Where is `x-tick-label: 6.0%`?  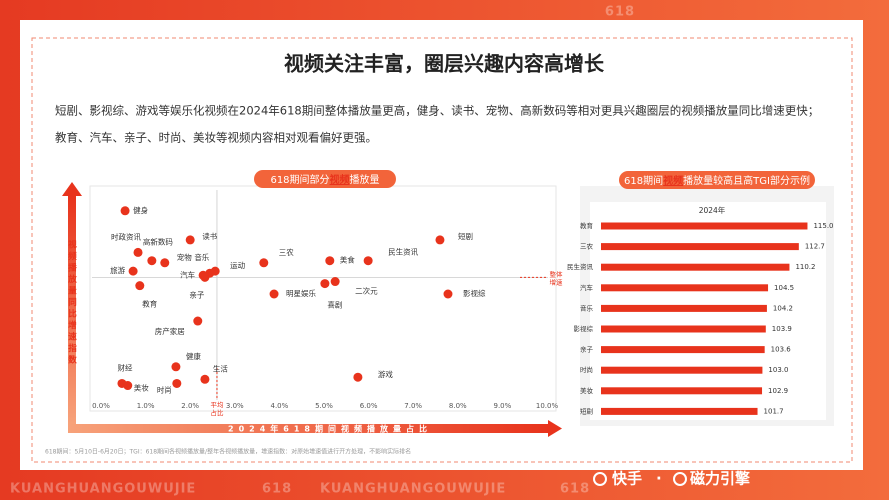 x-tick-label: 6.0% is located at coordinates (369, 406).